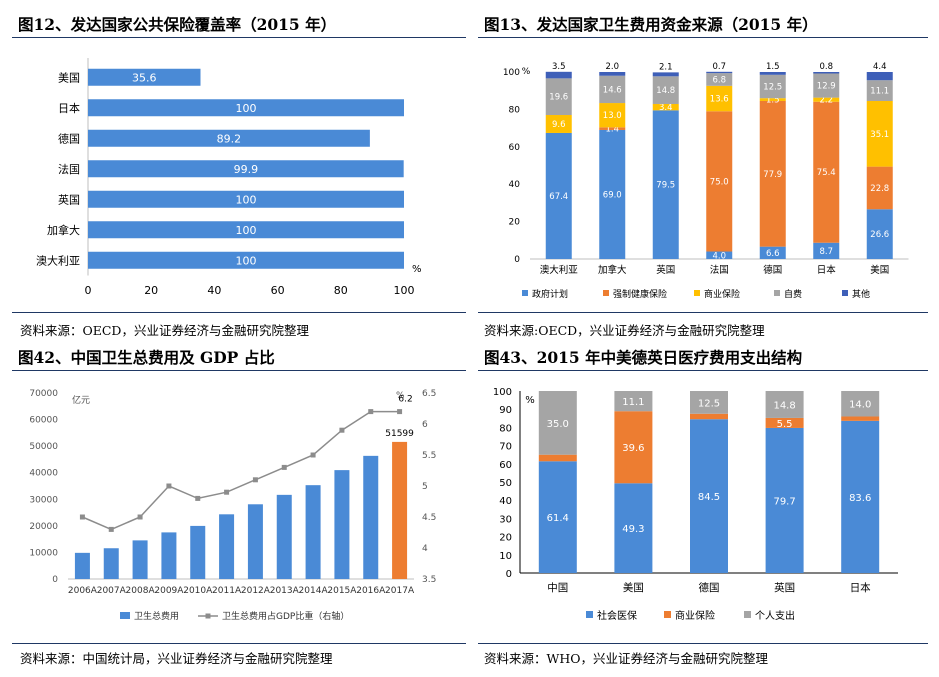 This screenshot has width=939, height=677. What do you see at coordinates (665, 270) in the screenshot?
I see `category-label-p13: 英国` at bounding box center [665, 270].